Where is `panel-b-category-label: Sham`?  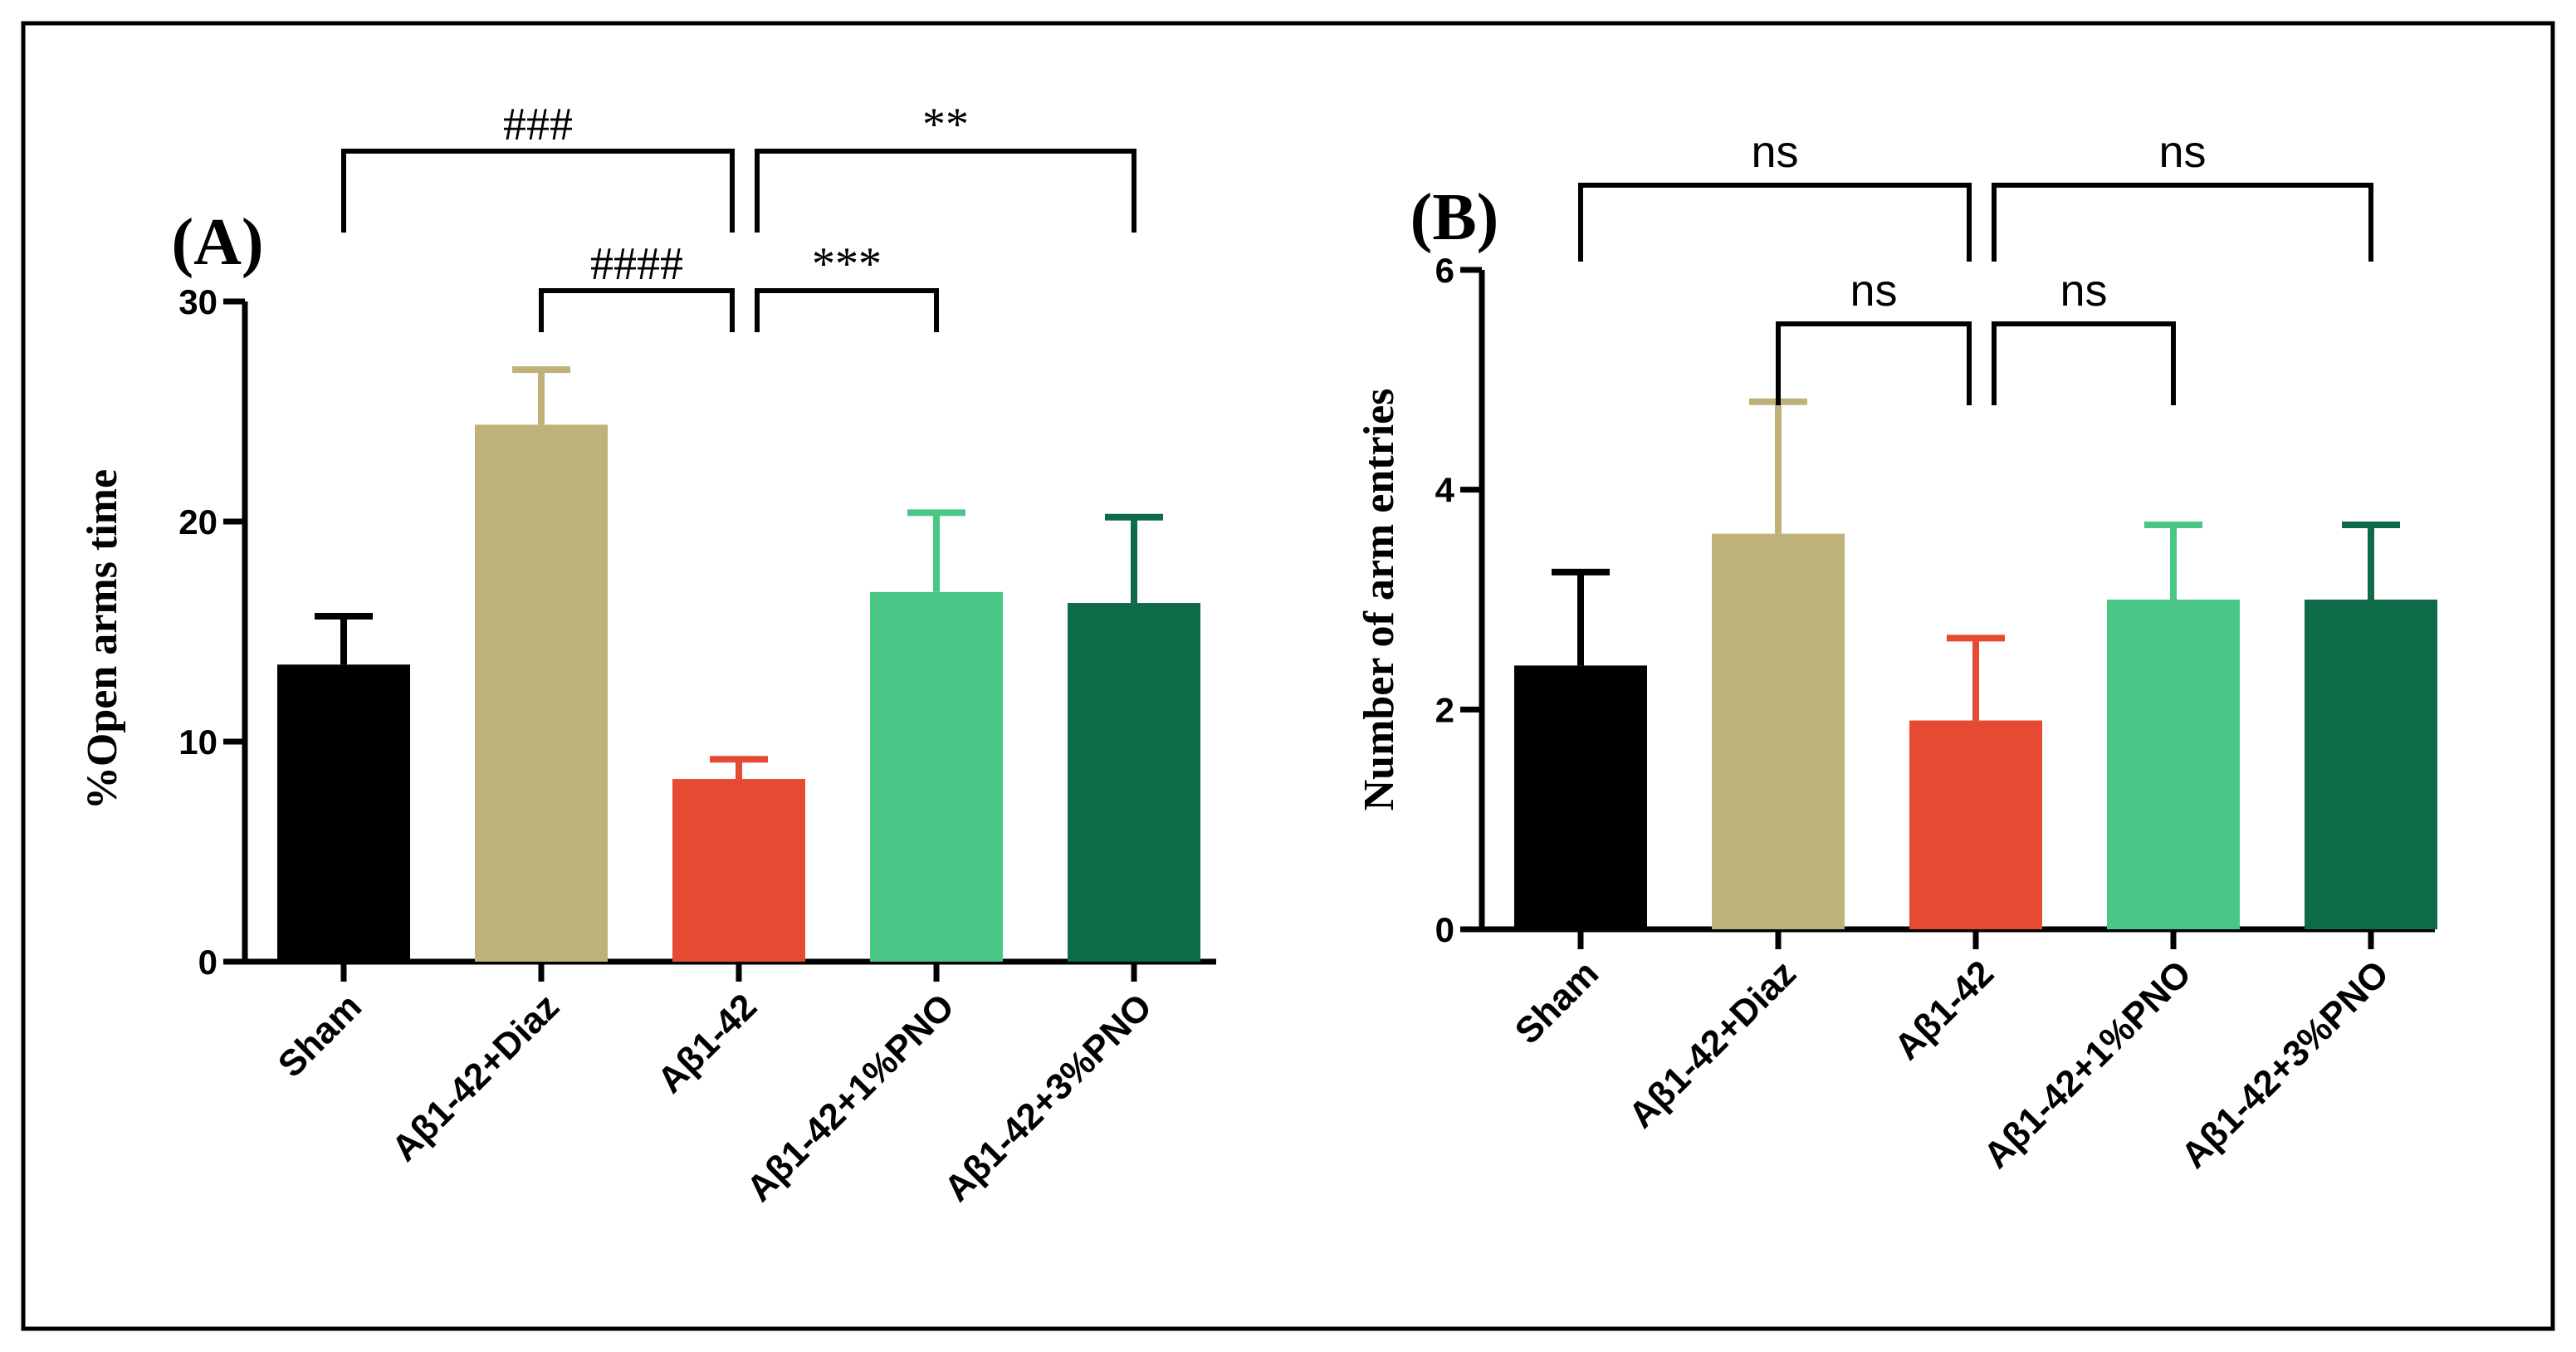
panel-b-category-label: Sham is located at coordinates (1557, 1002).